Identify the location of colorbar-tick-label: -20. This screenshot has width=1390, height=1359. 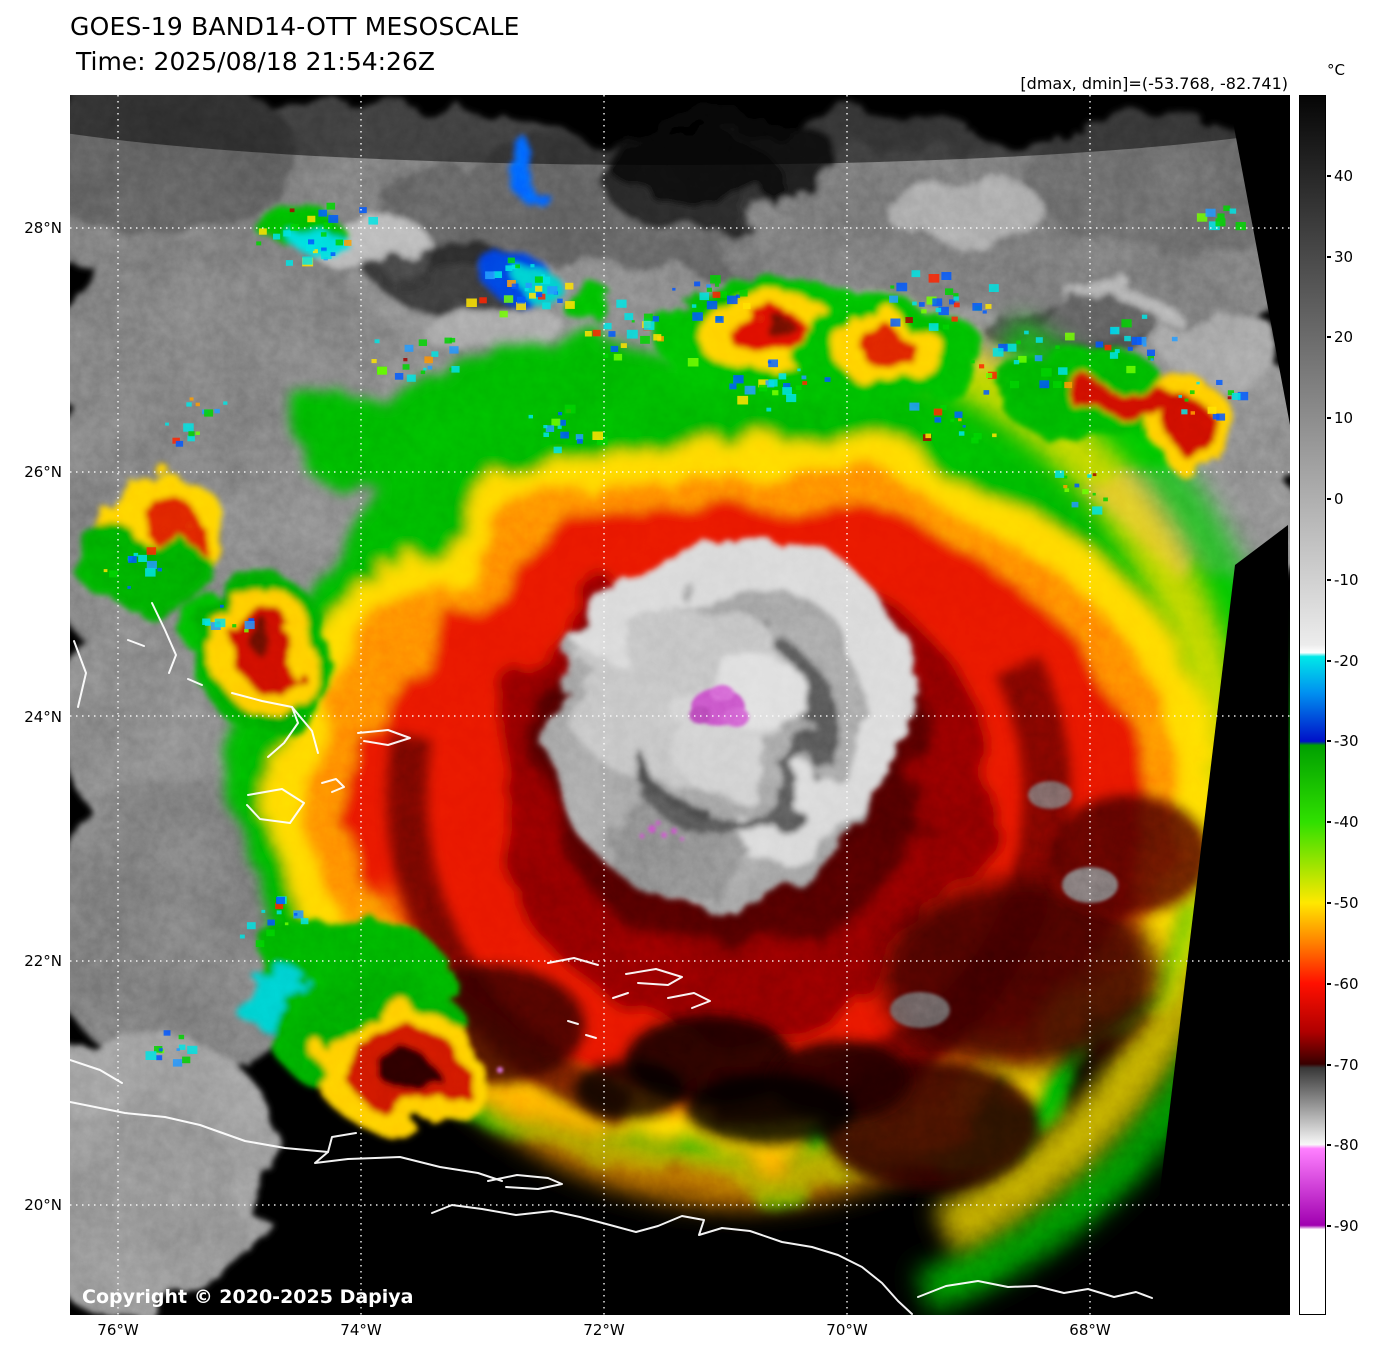
(1346, 660).